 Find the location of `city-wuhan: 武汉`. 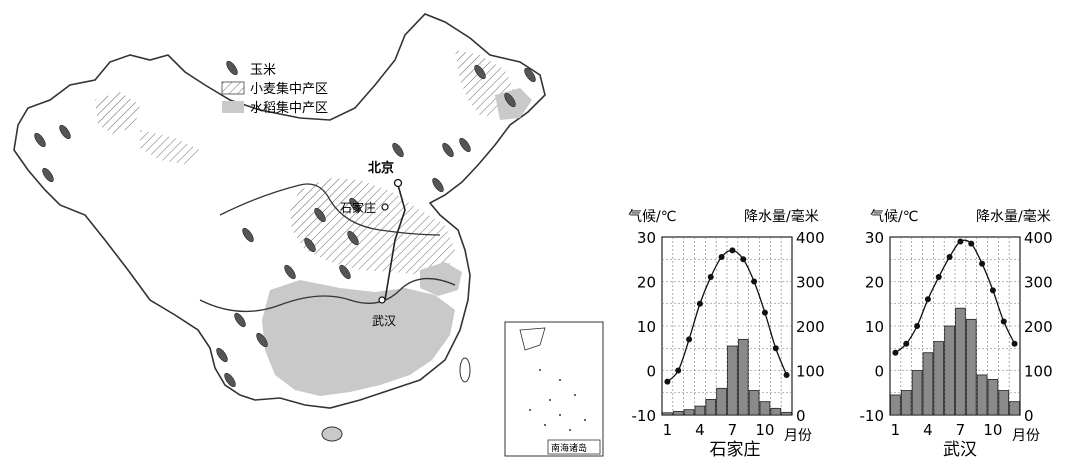

city-wuhan: 武汉 is located at coordinates (384, 312).